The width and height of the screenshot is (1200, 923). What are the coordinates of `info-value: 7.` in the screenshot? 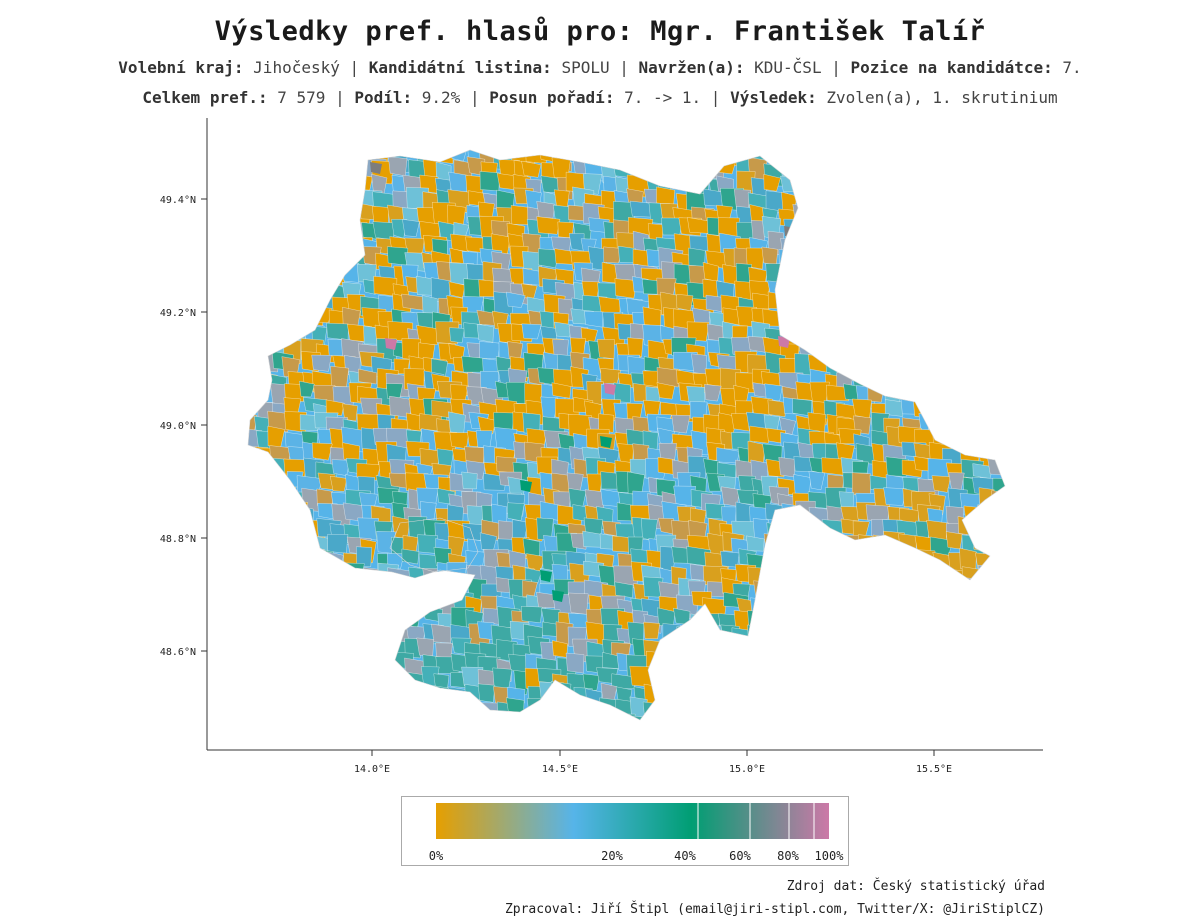 It's located at (1072, 67).